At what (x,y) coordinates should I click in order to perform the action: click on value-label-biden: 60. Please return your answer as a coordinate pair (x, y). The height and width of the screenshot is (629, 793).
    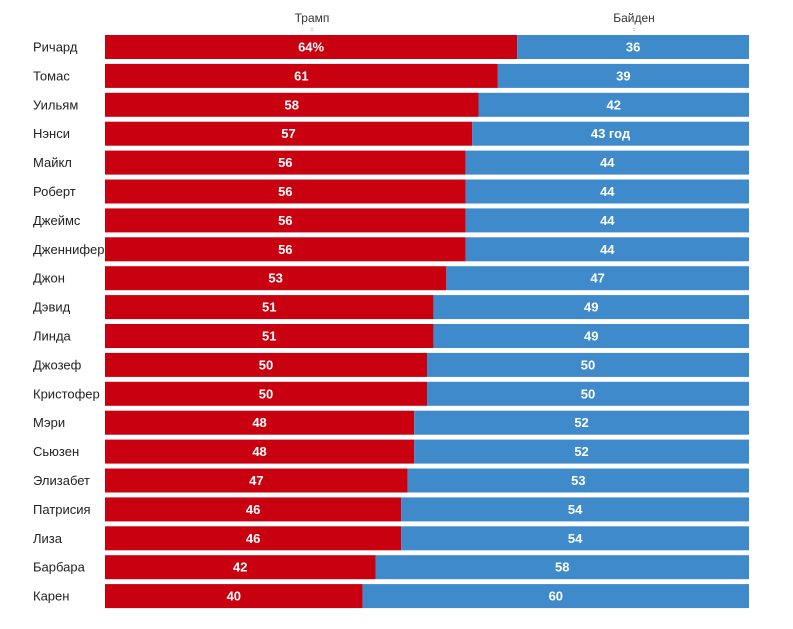
    Looking at the image, I should click on (556, 596).